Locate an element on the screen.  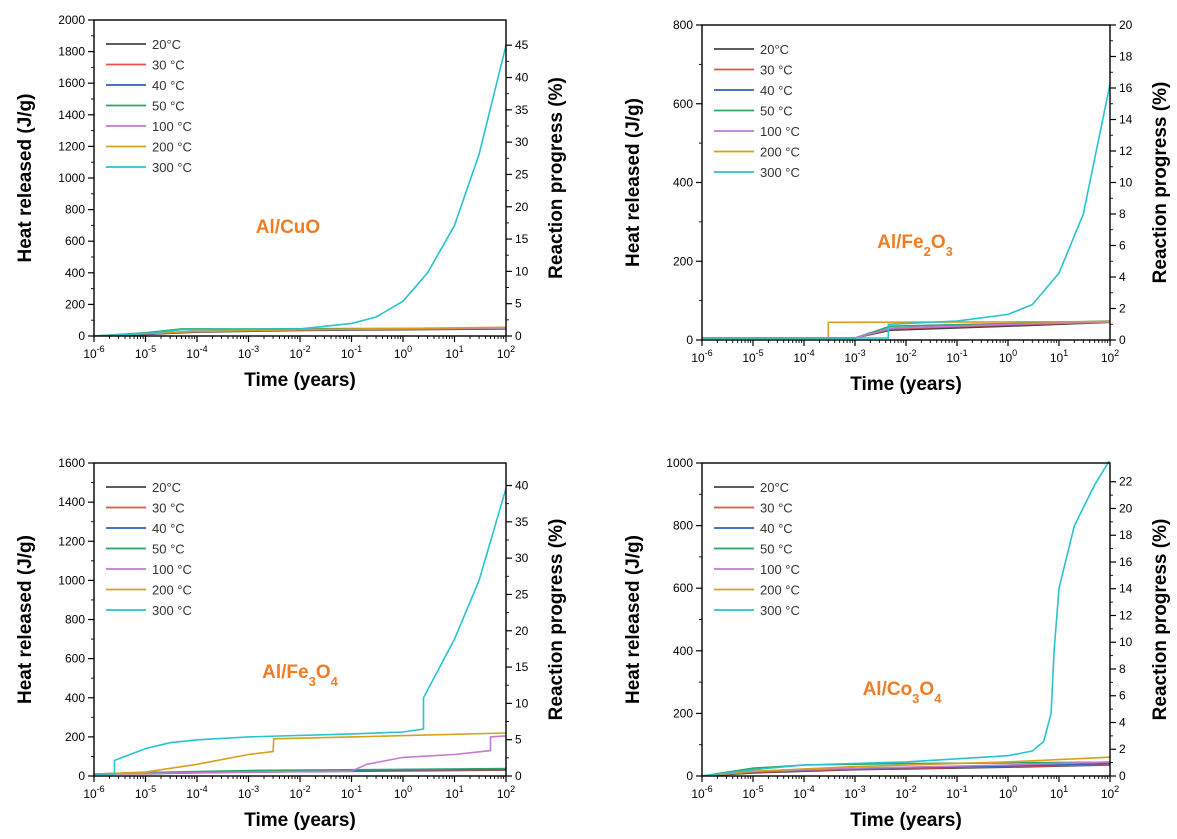
tick-exponent: -6 is located at coordinates (101, 349).